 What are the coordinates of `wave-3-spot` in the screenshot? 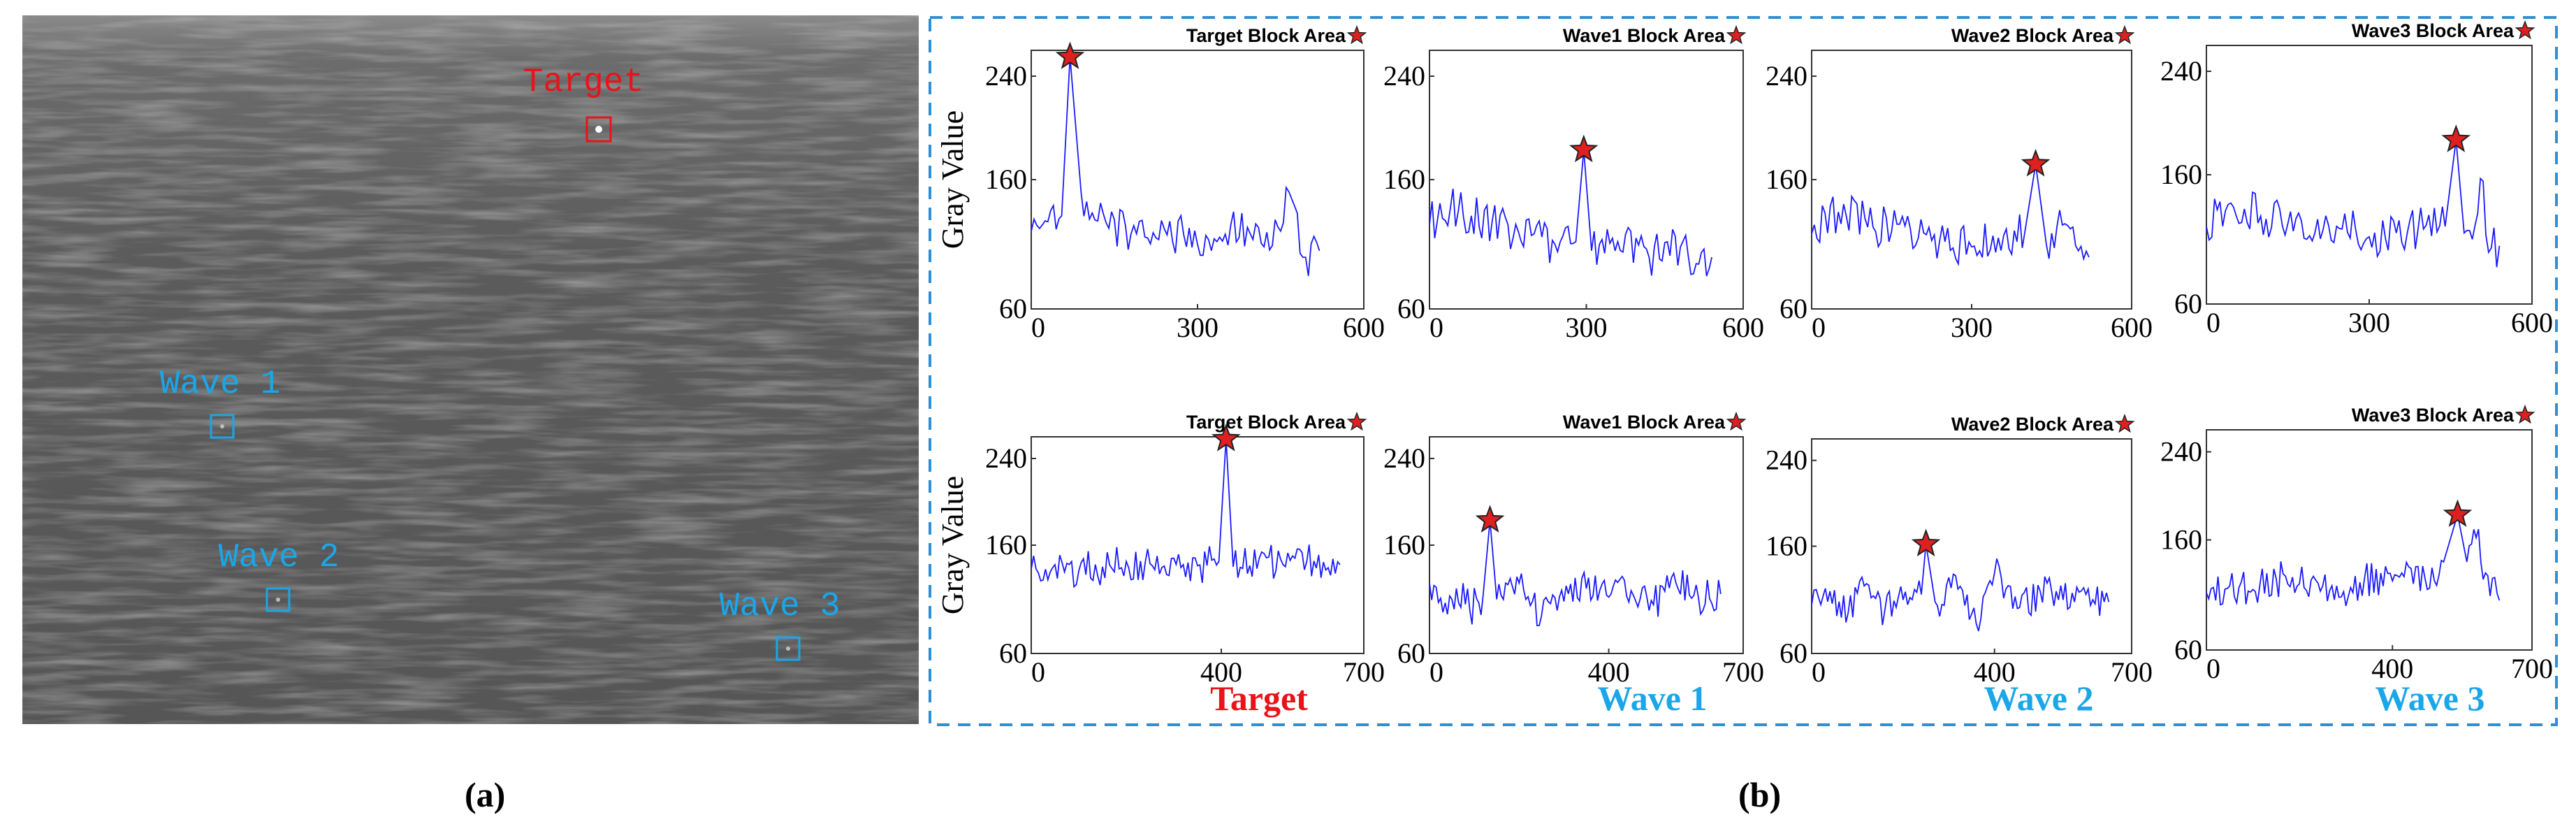 It's located at (788, 648).